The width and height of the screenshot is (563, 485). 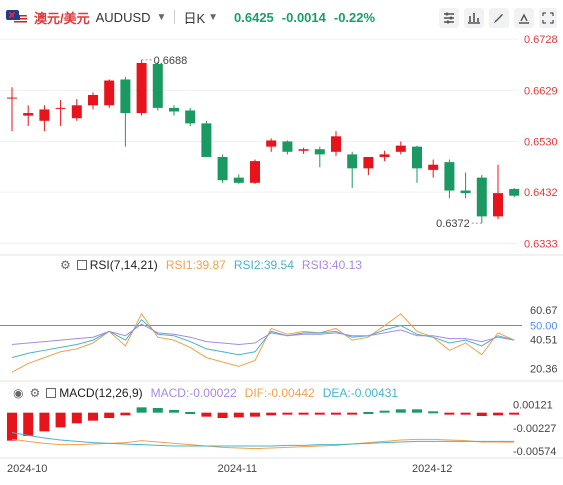 What do you see at coordinates (101, 393) in the screenshot?
I see `macd-params: MACD(12,26,9)` at bounding box center [101, 393].